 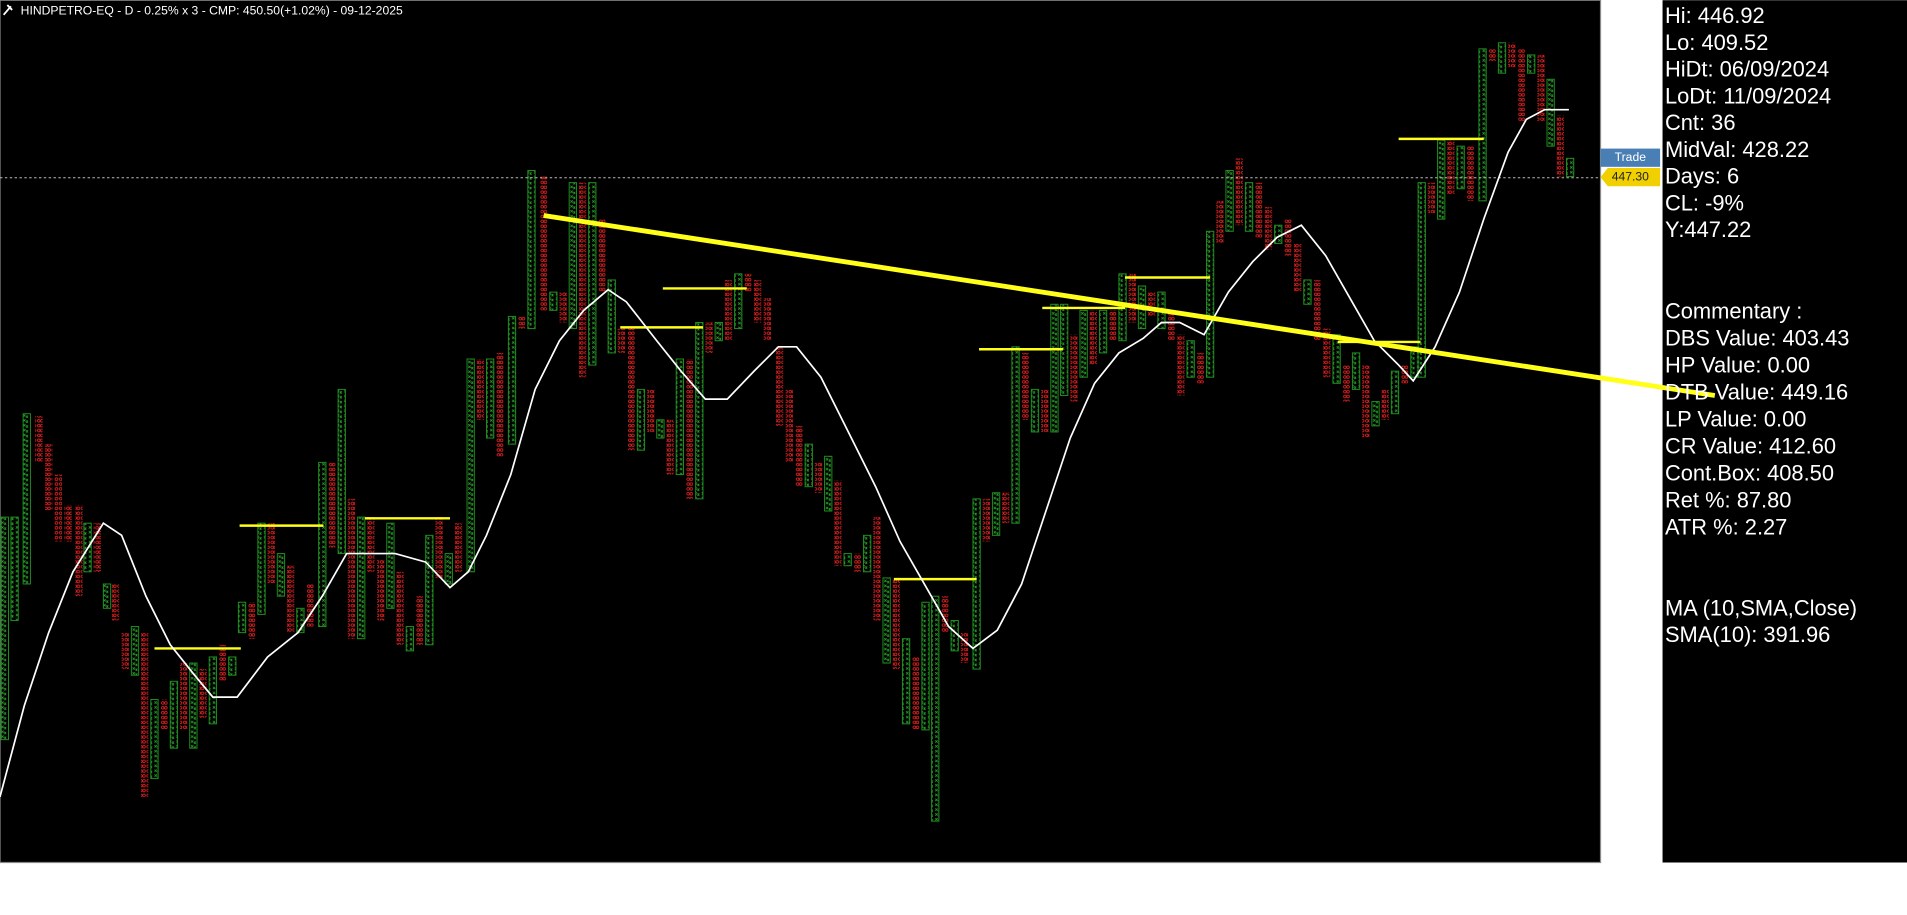 What do you see at coordinates (1129, 305) in the screenshot?
I see `trend-line` at bounding box center [1129, 305].